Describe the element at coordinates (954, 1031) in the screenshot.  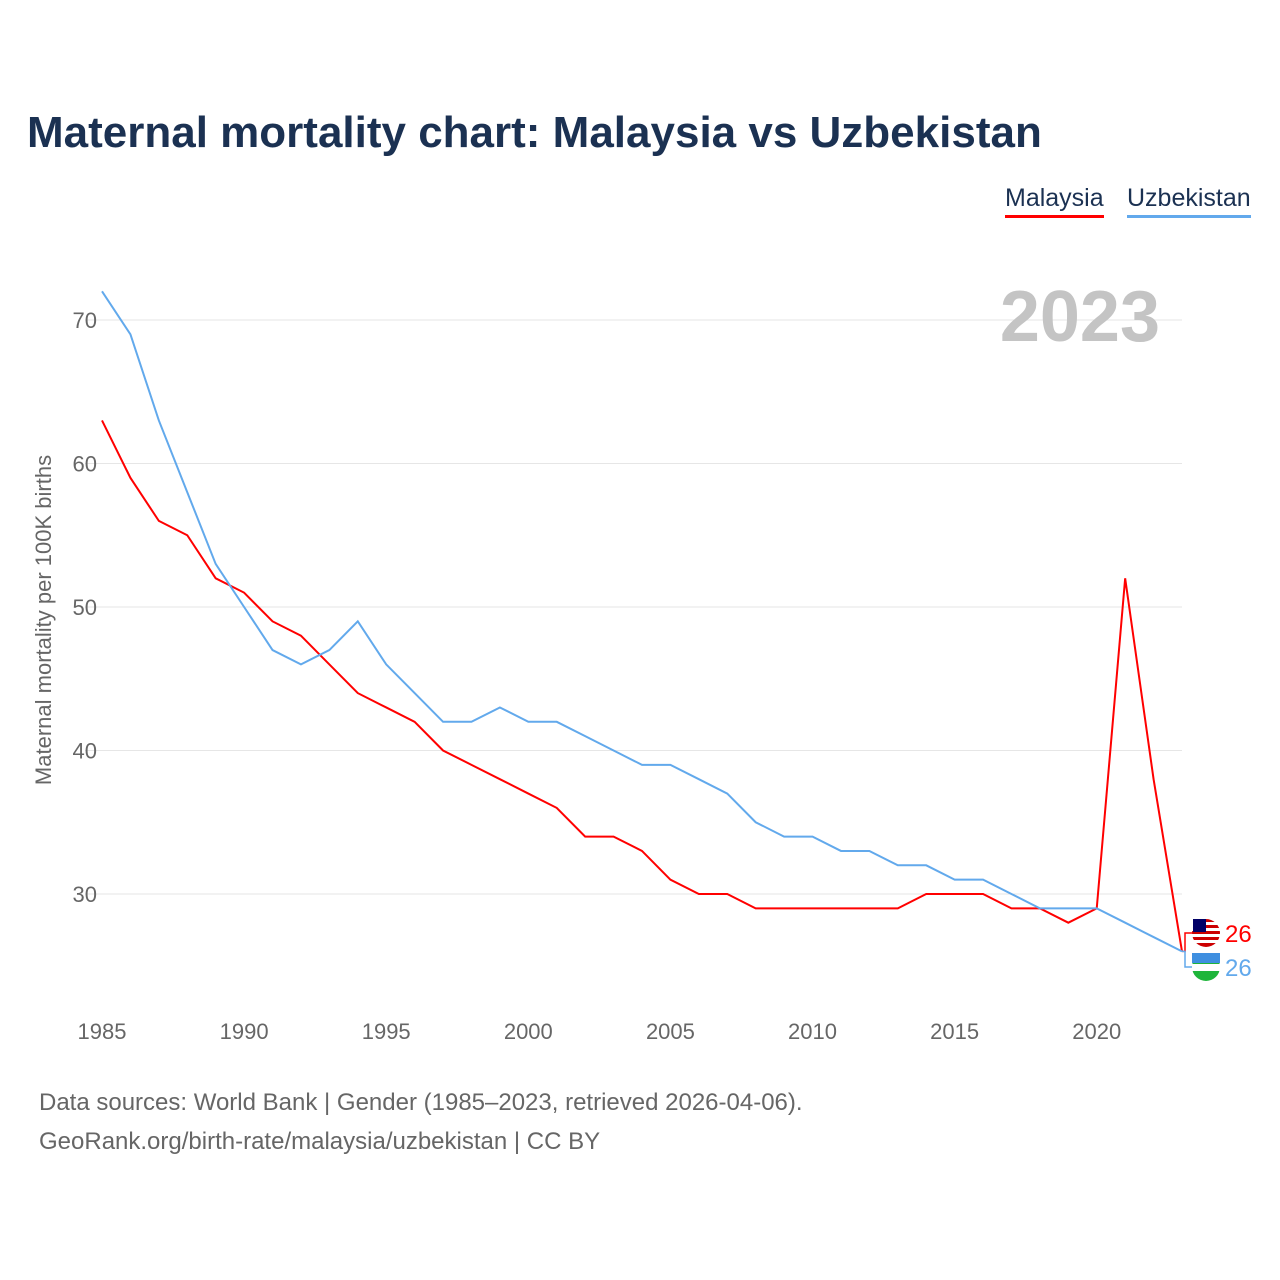
I see `x-tick-label: 2015` at that location.